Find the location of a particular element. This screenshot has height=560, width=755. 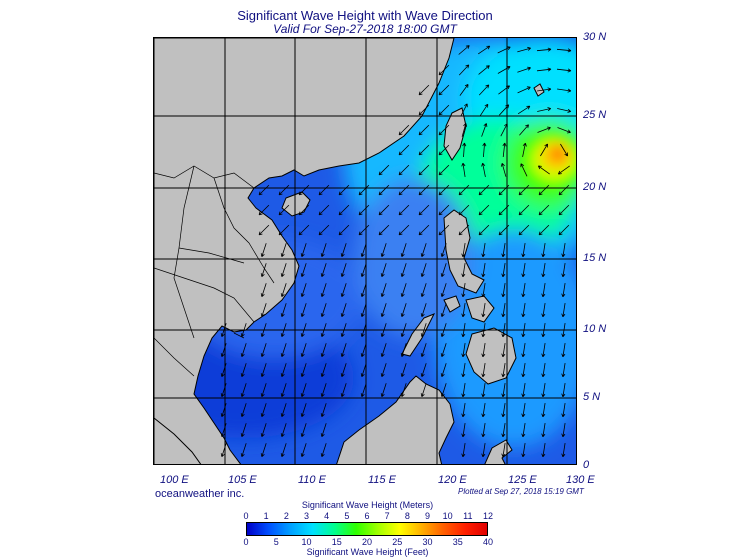

colorbar-tick: 0 is located at coordinates (246, 542).